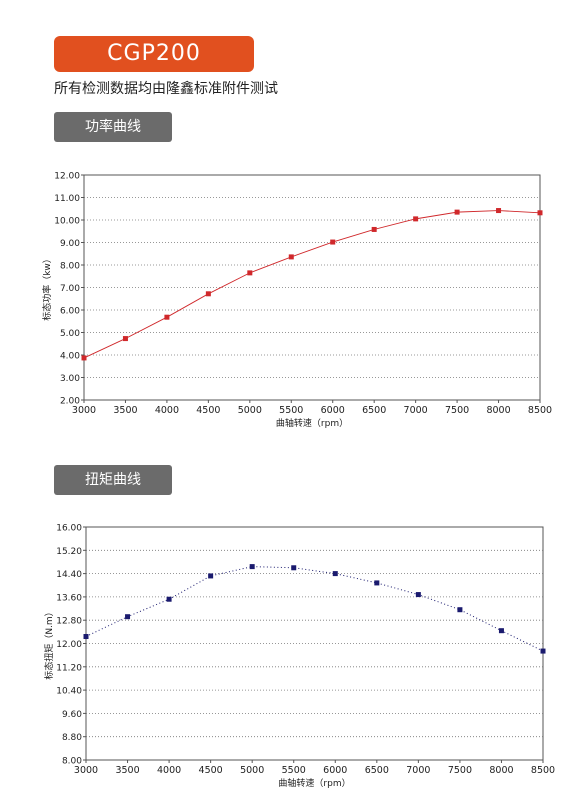 This screenshot has height=800, width=582. I want to click on y-tick-label: 14.40, so click(69, 575).